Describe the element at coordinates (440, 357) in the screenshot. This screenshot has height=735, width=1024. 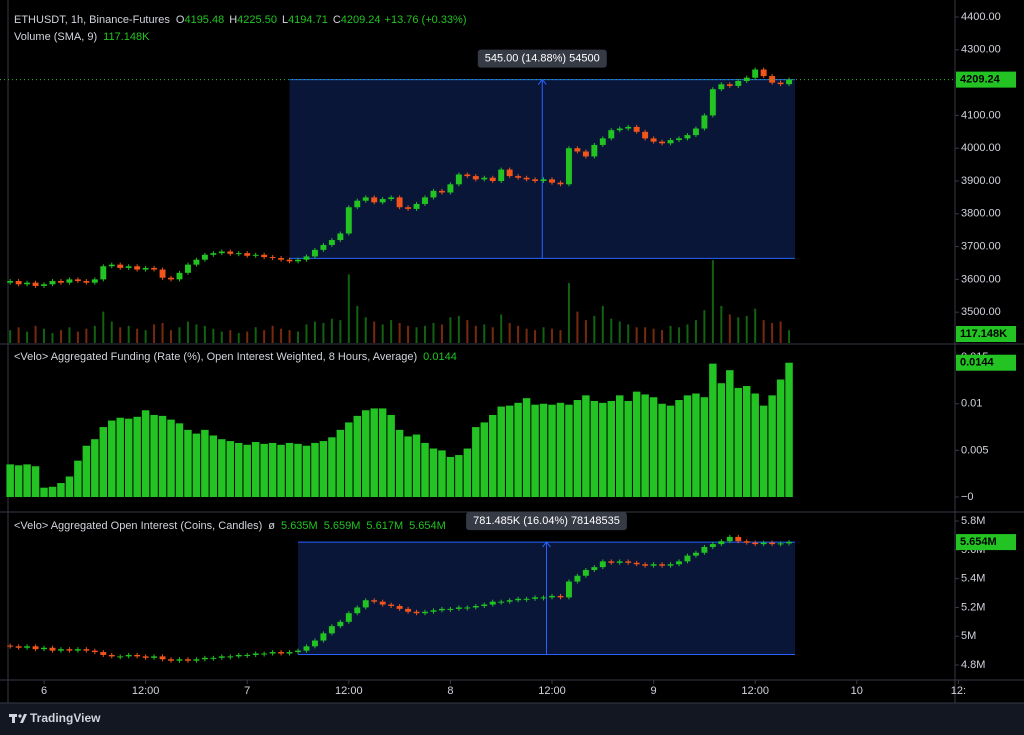
I see `funding-value: 0.0144` at that location.